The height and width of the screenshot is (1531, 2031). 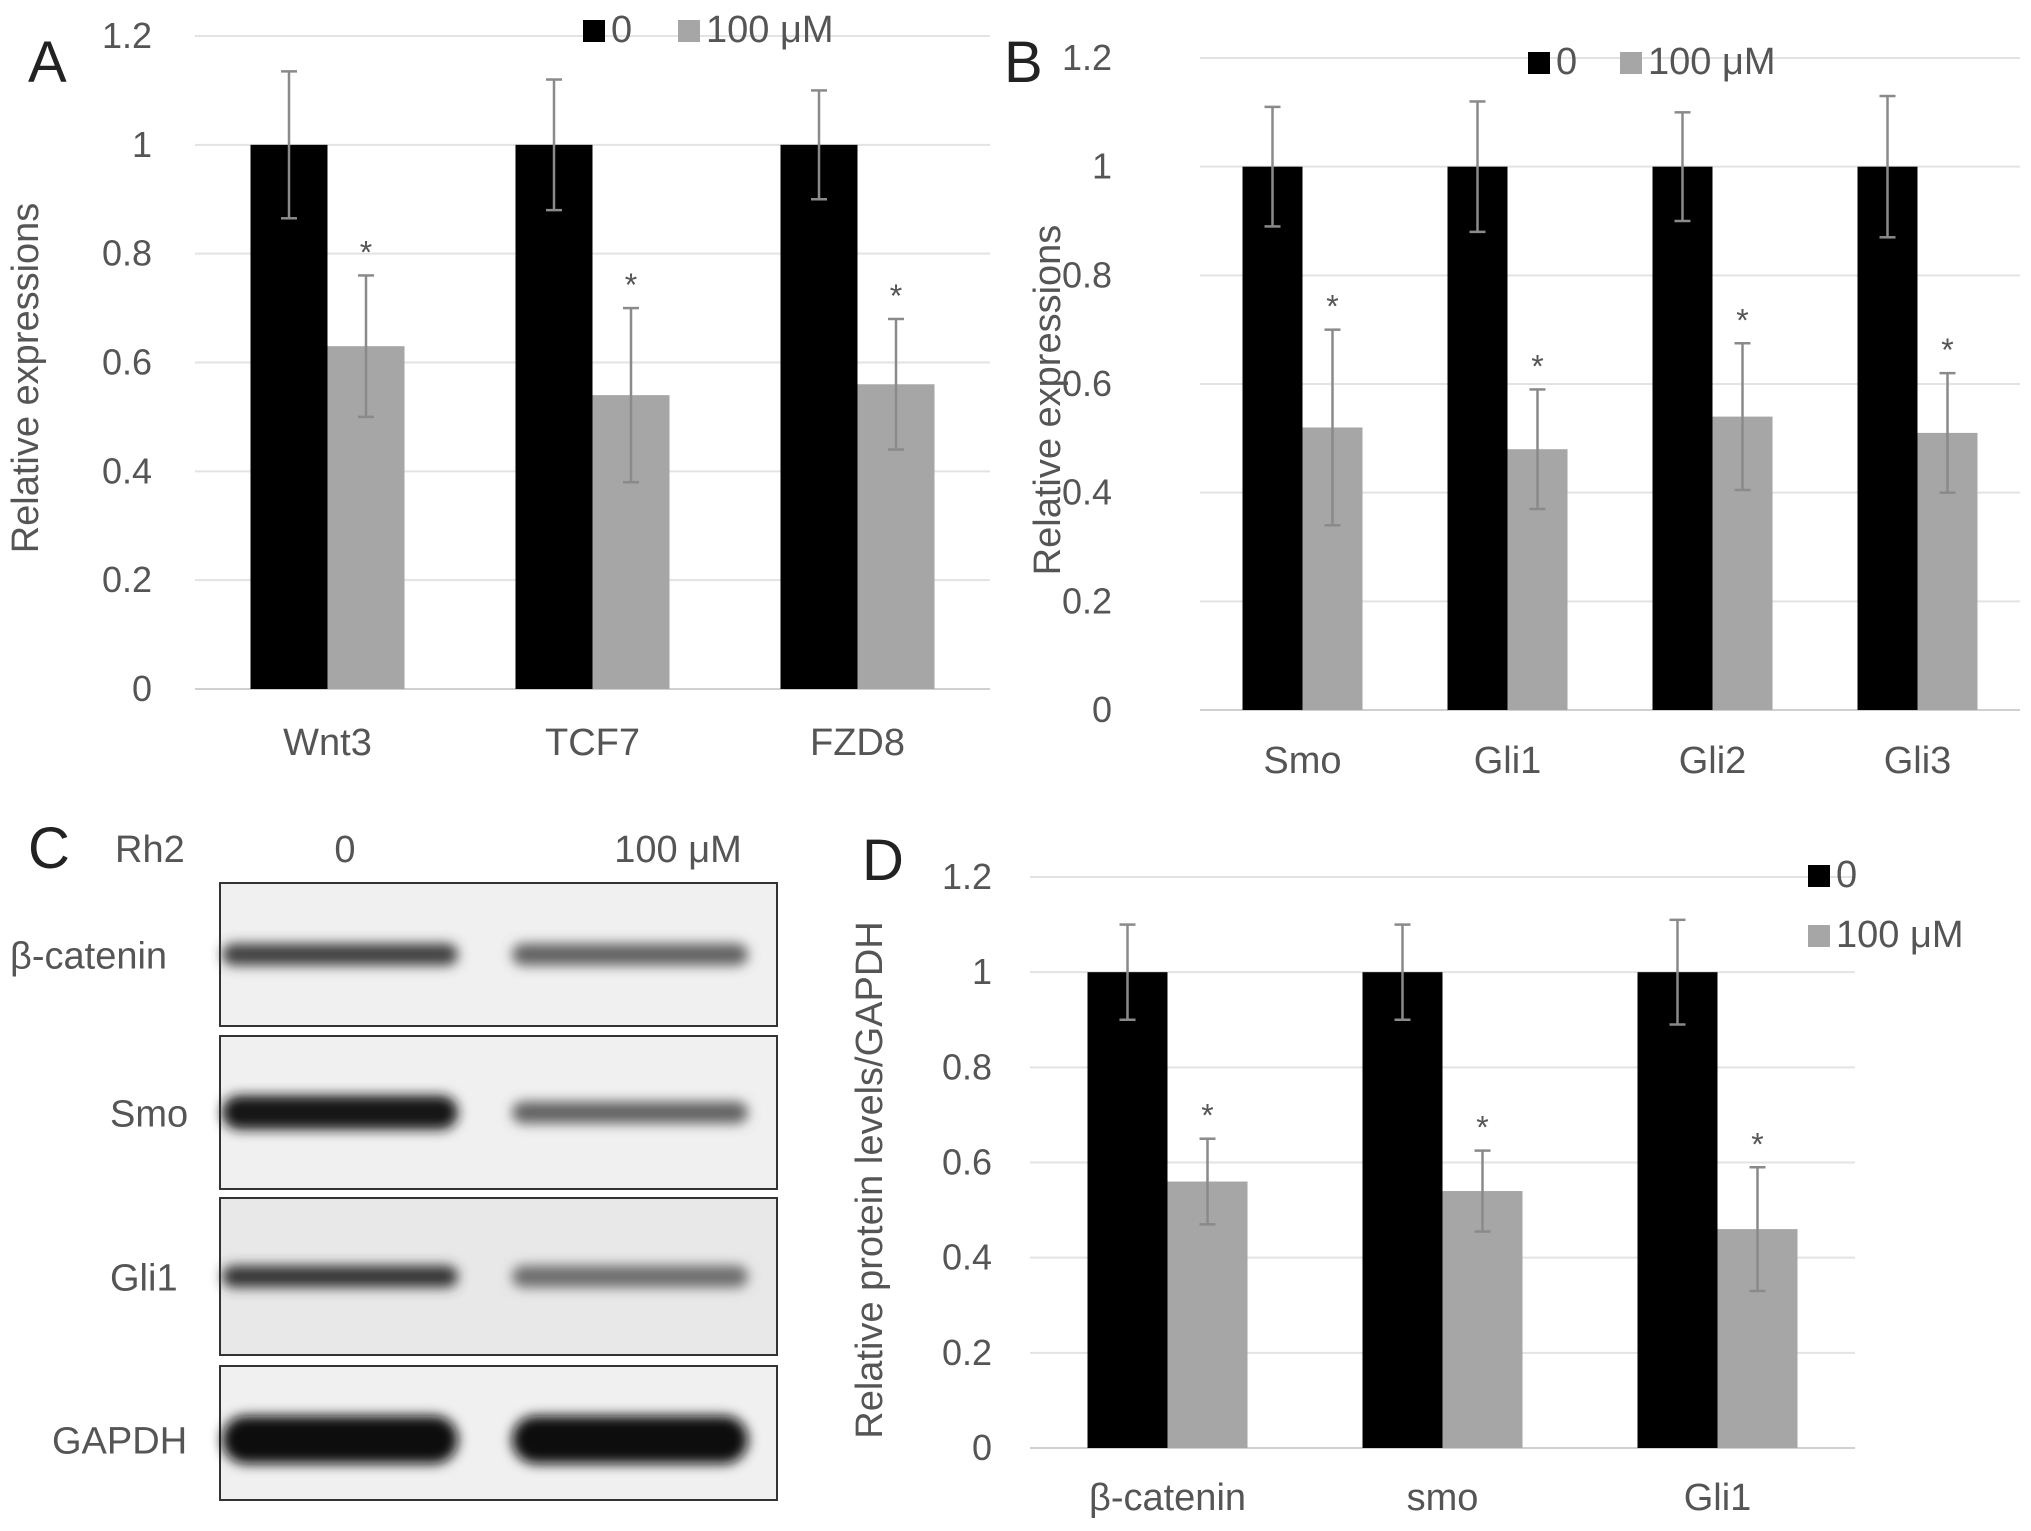 I want to click on blot-row-label: Smo, so click(x=149, y=1115).